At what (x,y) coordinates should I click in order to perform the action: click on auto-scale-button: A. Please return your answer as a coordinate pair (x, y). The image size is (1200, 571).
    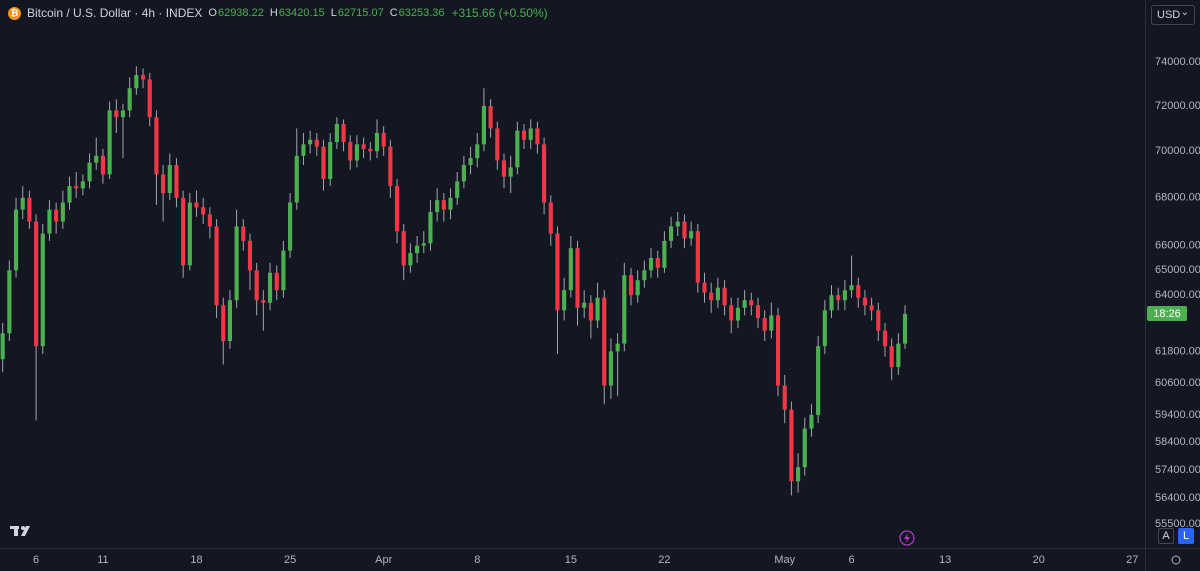
    Looking at the image, I should click on (1166, 536).